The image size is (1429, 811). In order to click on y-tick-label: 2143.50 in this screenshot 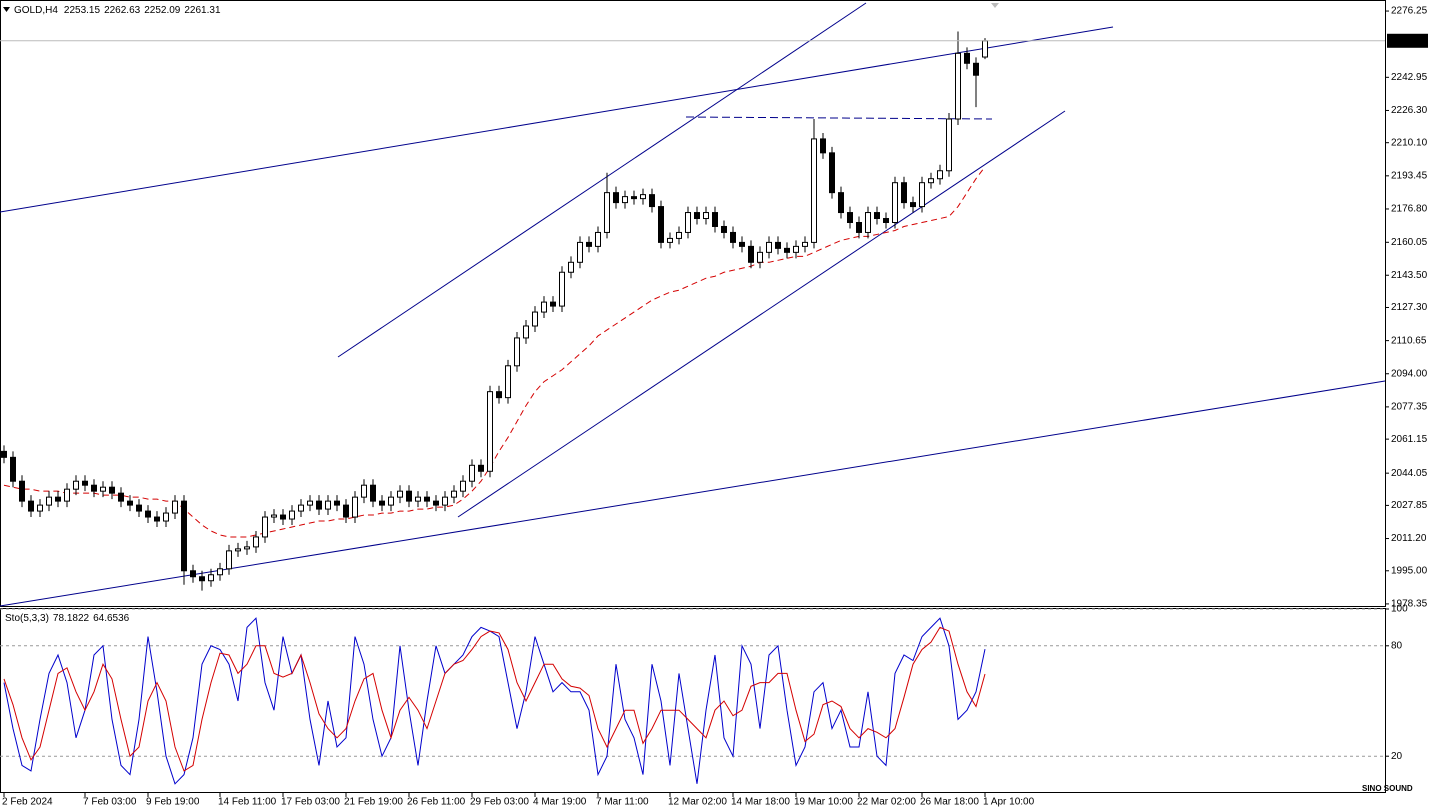, I will do `click(1409, 275)`.